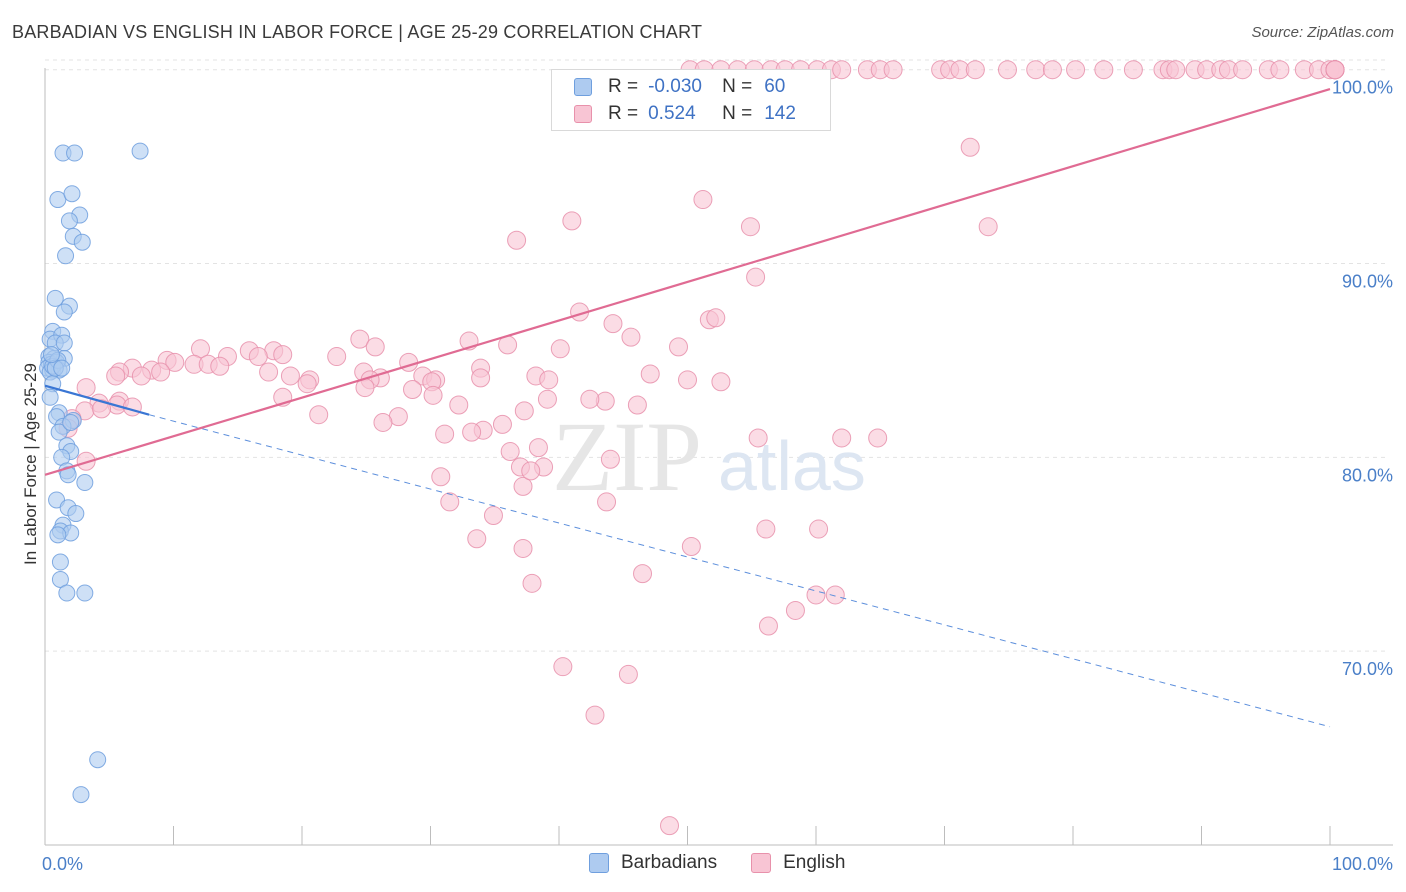 The image size is (1406, 892). I want to click on watermark-zip: ZIP, so click(627, 456).